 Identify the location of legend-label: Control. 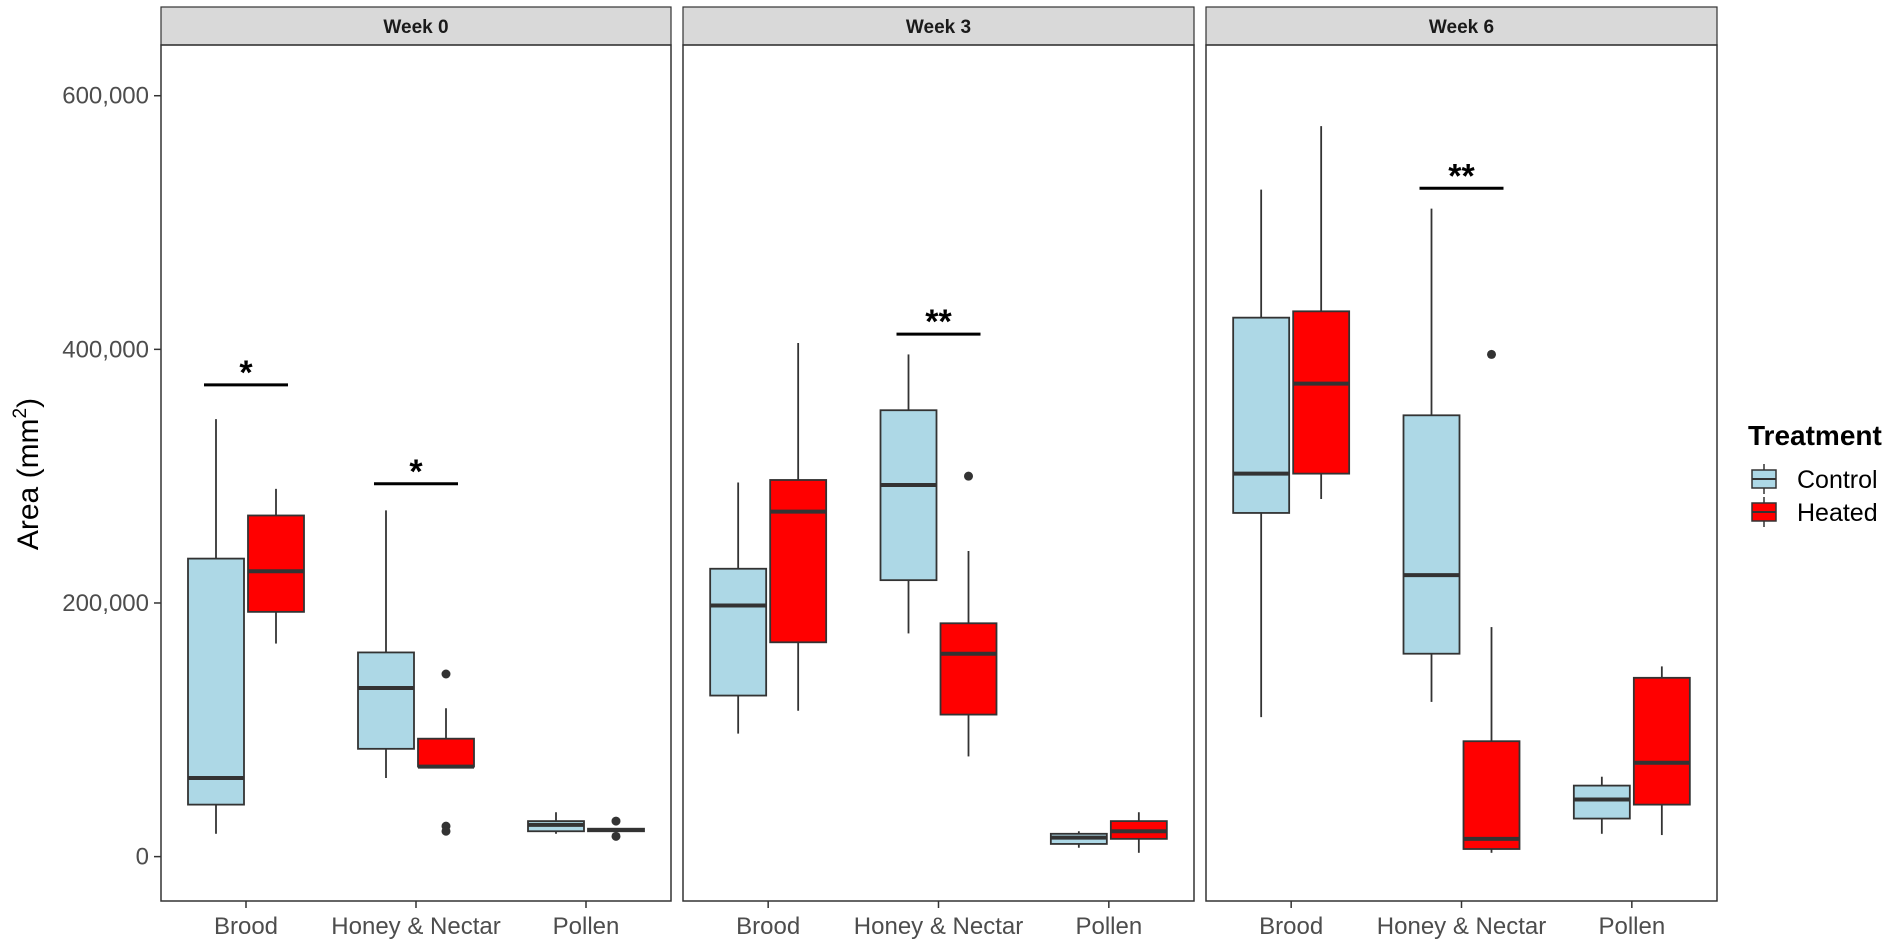
(1837, 480).